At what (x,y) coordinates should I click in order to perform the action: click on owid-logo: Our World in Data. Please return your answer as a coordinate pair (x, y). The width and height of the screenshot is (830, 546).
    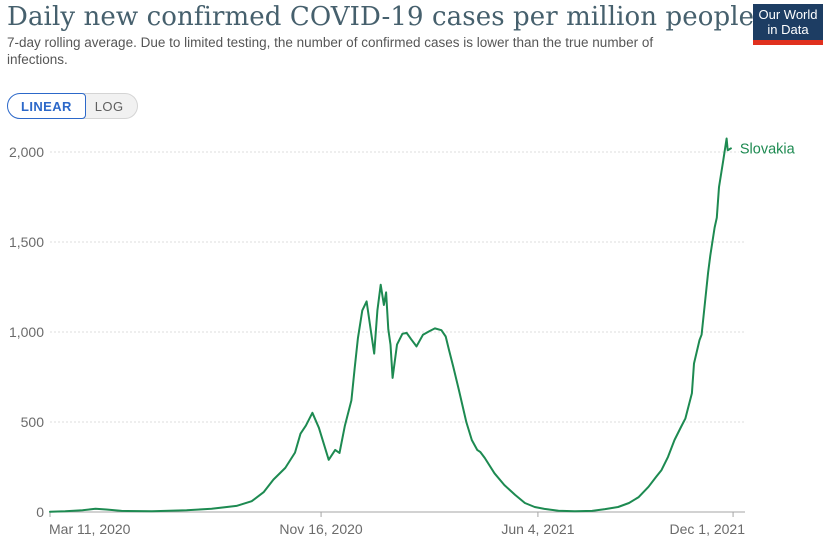
    Looking at the image, I should click on (788, 24).